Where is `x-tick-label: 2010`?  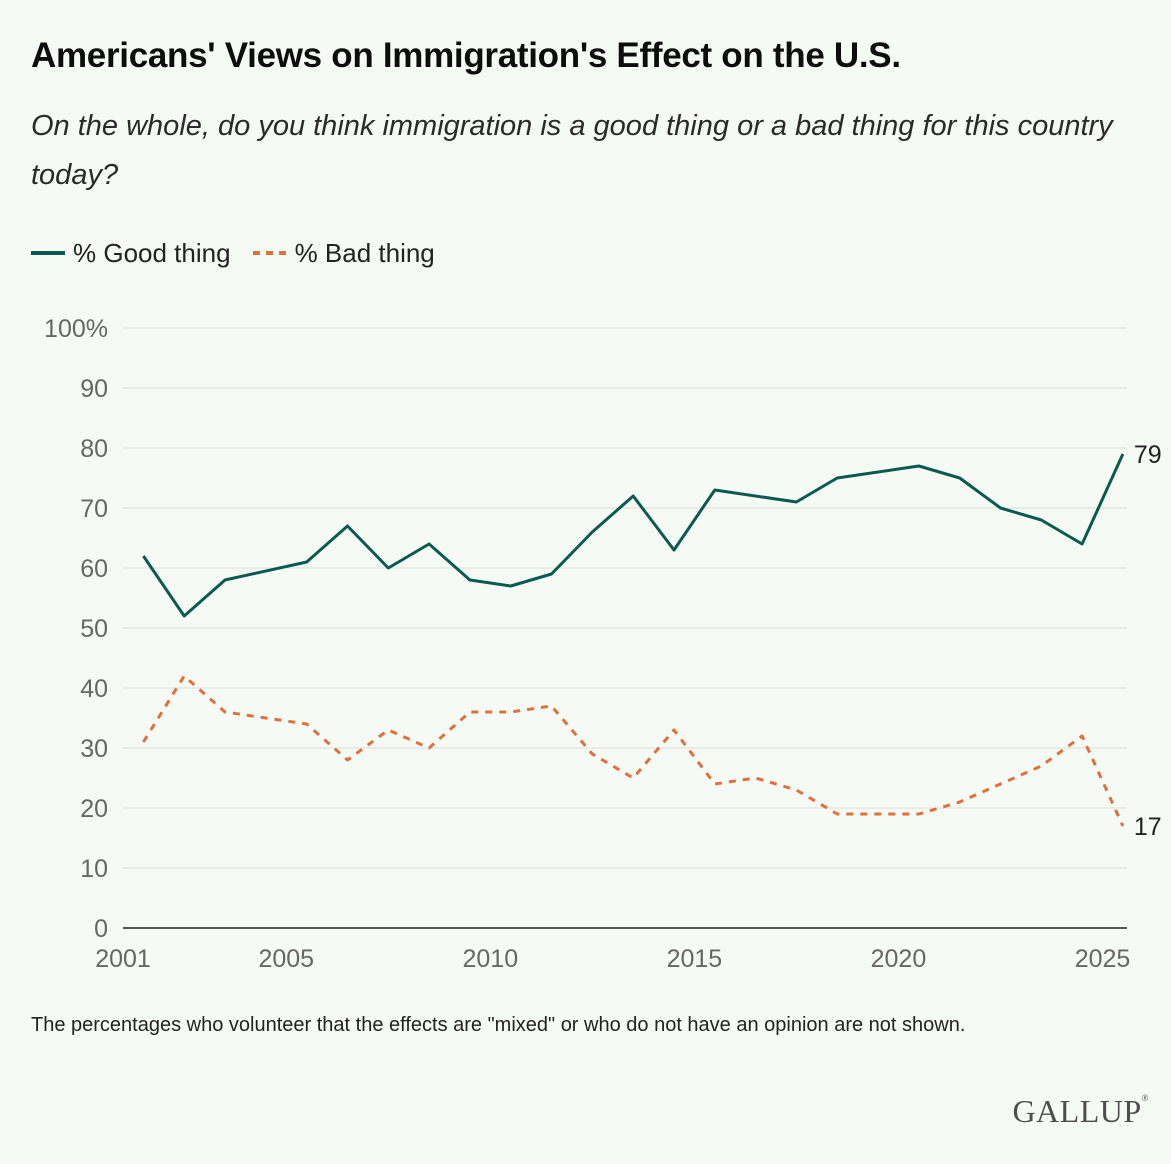 x-tick-label: 2010 is located at coordinates (491, 959).